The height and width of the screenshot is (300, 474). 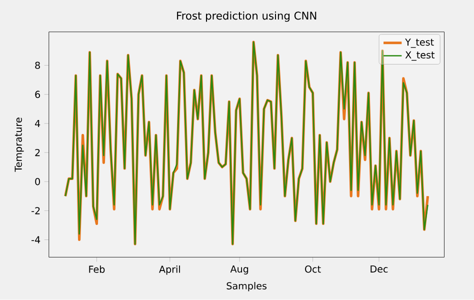 I want to click on y-tick-label: 2, so click(x=37, y=152).